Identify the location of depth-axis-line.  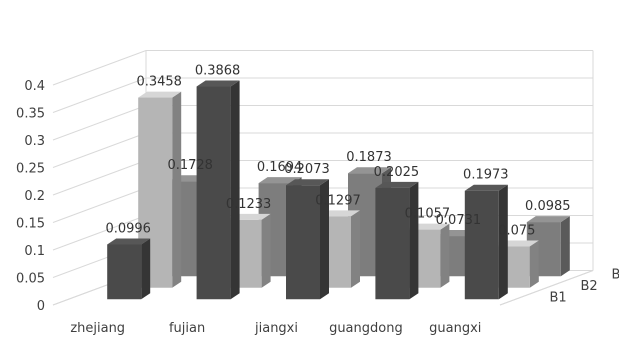
(546, 288).